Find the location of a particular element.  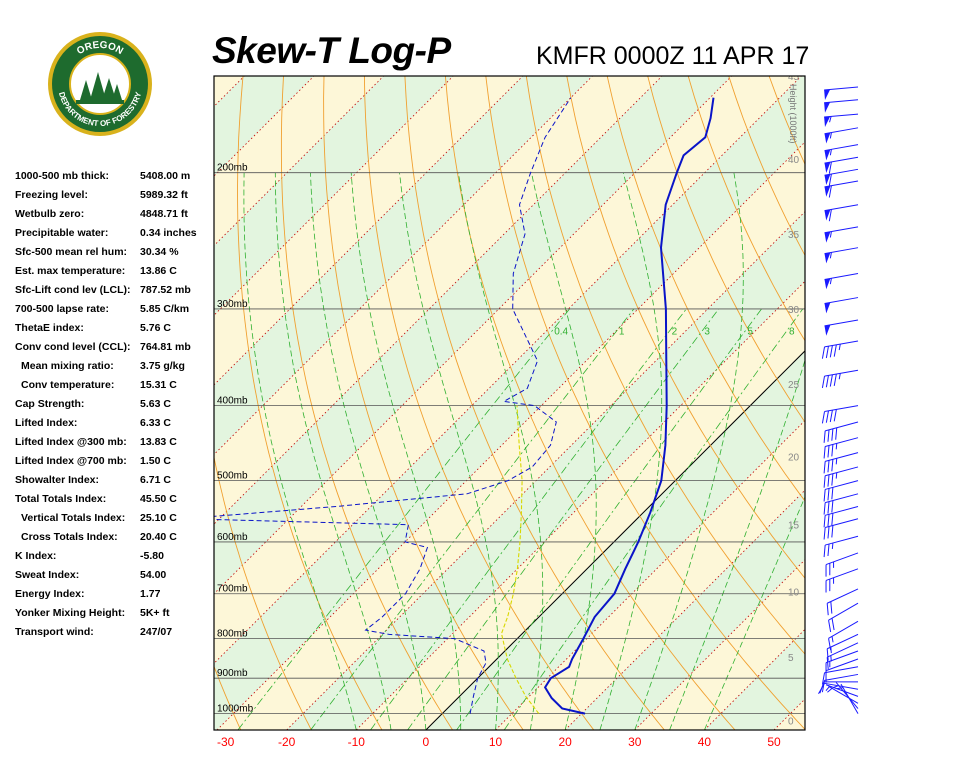

index-label: Precipitable water: is located at coordinates (62, 233).